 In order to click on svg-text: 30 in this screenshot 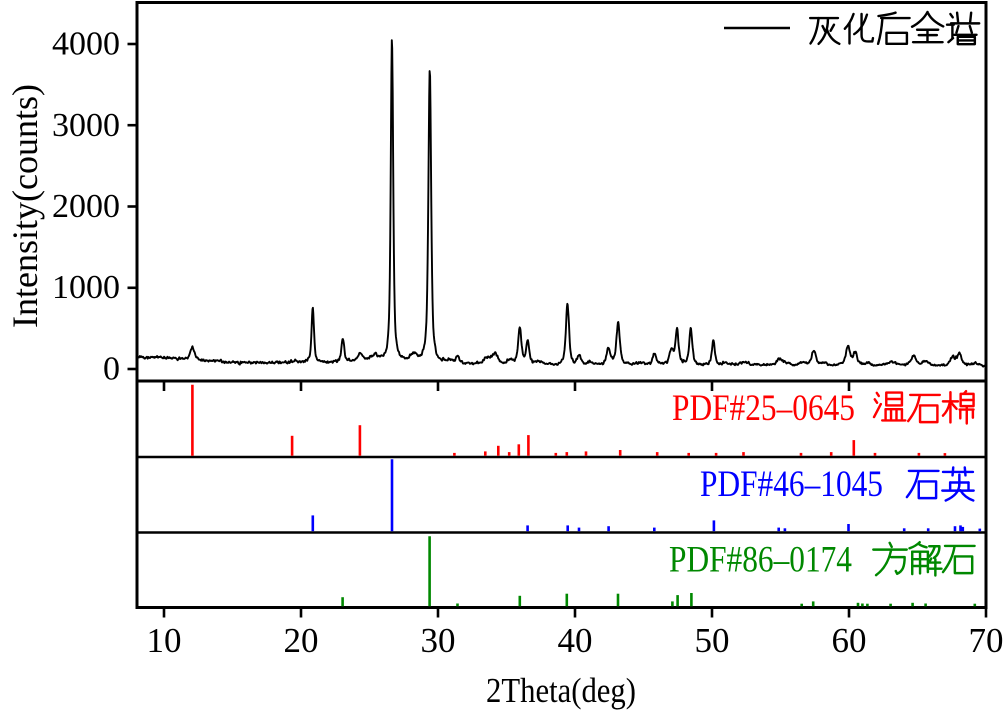, I will do `click(438, 640)`.